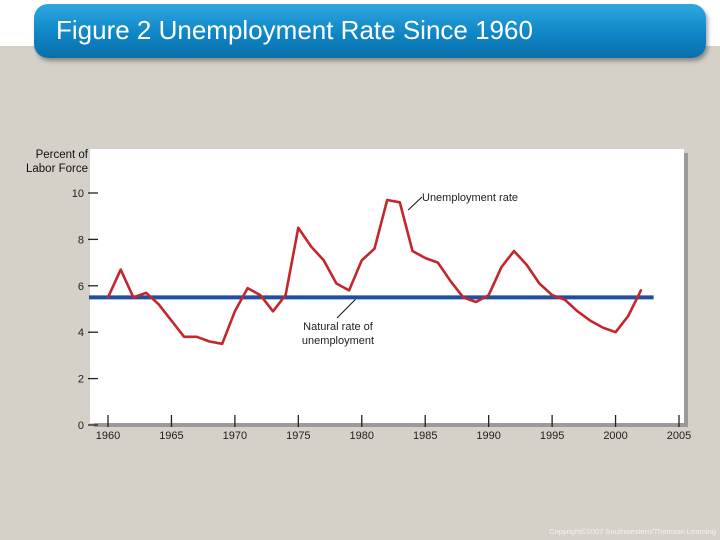 Image resolution: width=720 pixels, height=540 pixels. Describe the element at coordinates (362, 436) in the screenshot. I see `x-tick-label: 1980` at that location.